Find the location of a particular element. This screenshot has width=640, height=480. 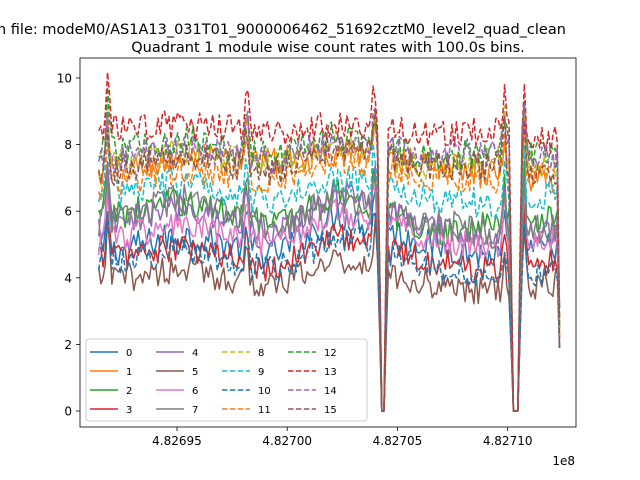

legend-label: 4 is located at coordinates (195, 353).